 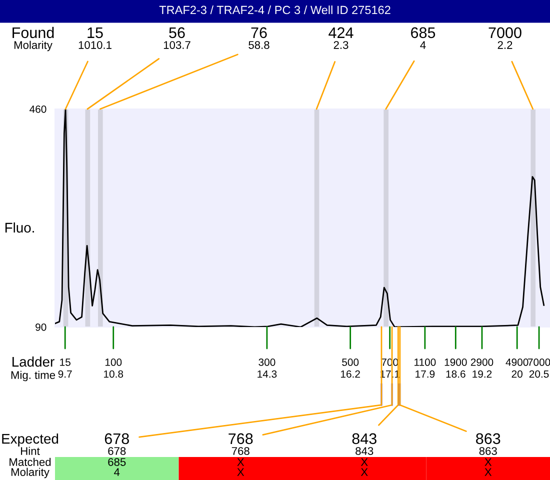 I want to click on x-tick-label: 16.2, so click(x=350, y=374).